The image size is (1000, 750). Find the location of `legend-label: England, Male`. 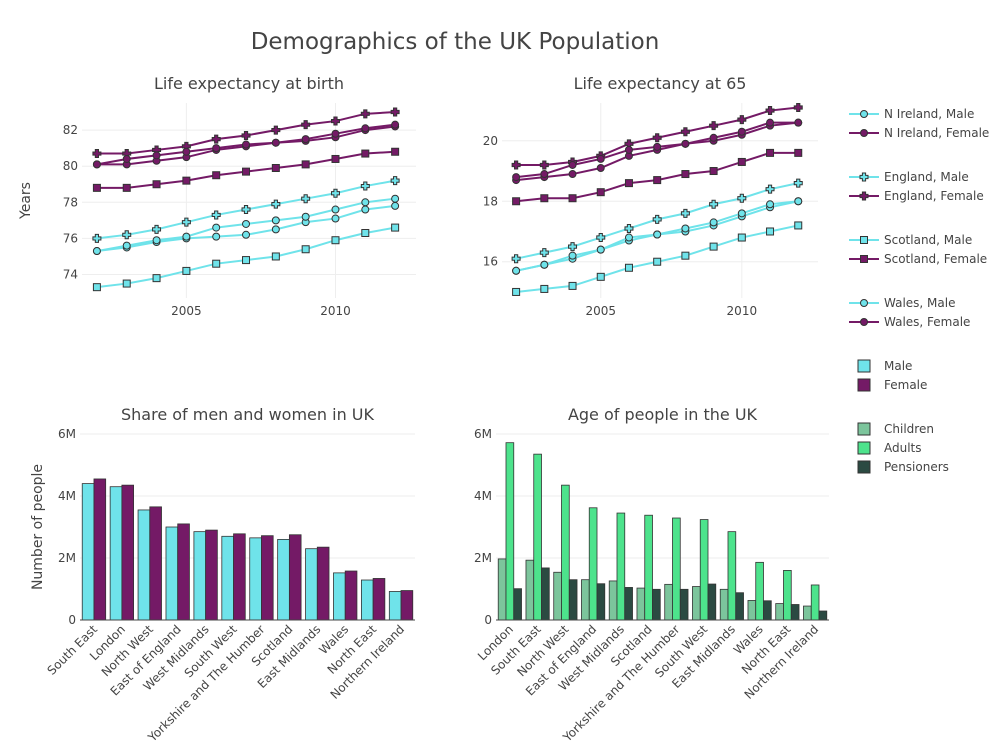

legend-label: England, Male is located at coordinates (926, 177).